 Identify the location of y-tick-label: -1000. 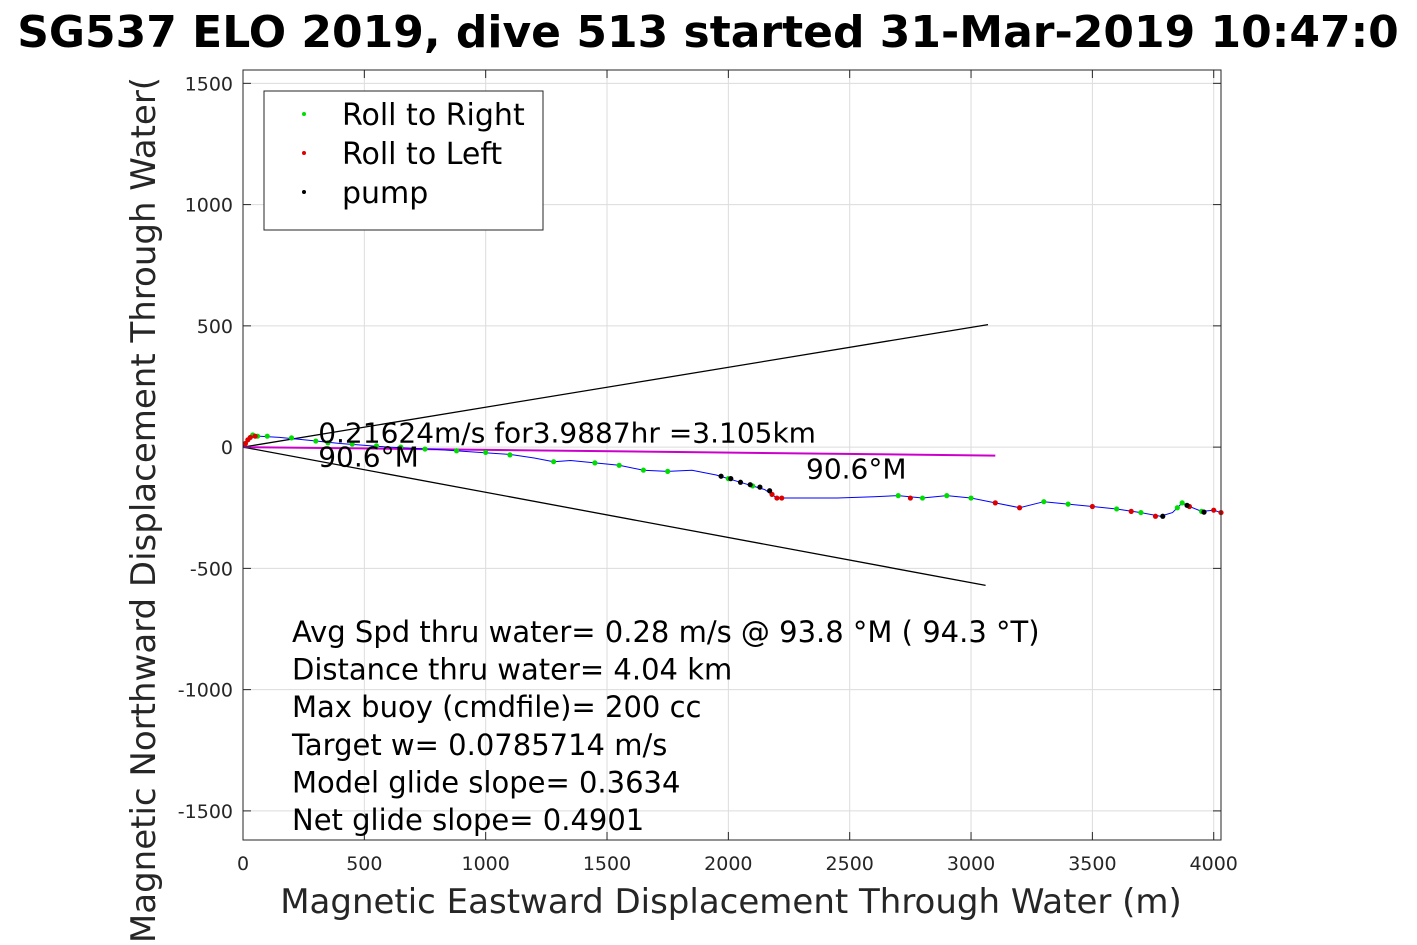
(205, 691).